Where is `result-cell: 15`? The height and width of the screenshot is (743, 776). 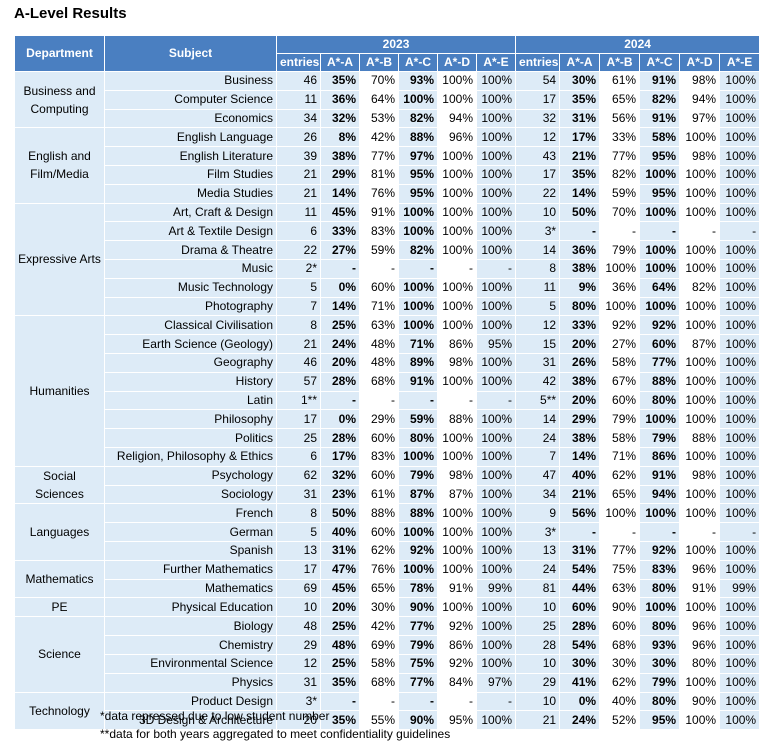 result-cell: 15 is located at coordinates (538, 344).